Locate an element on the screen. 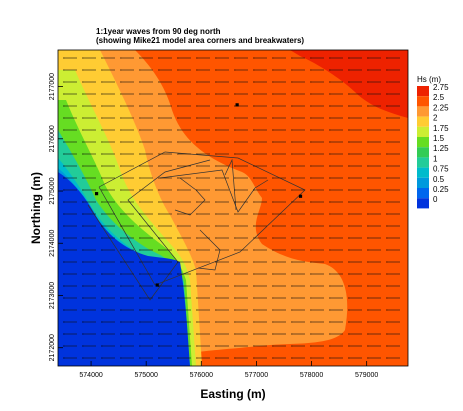  colorbar-level-label: 2 is located at coordinates (435, 118).